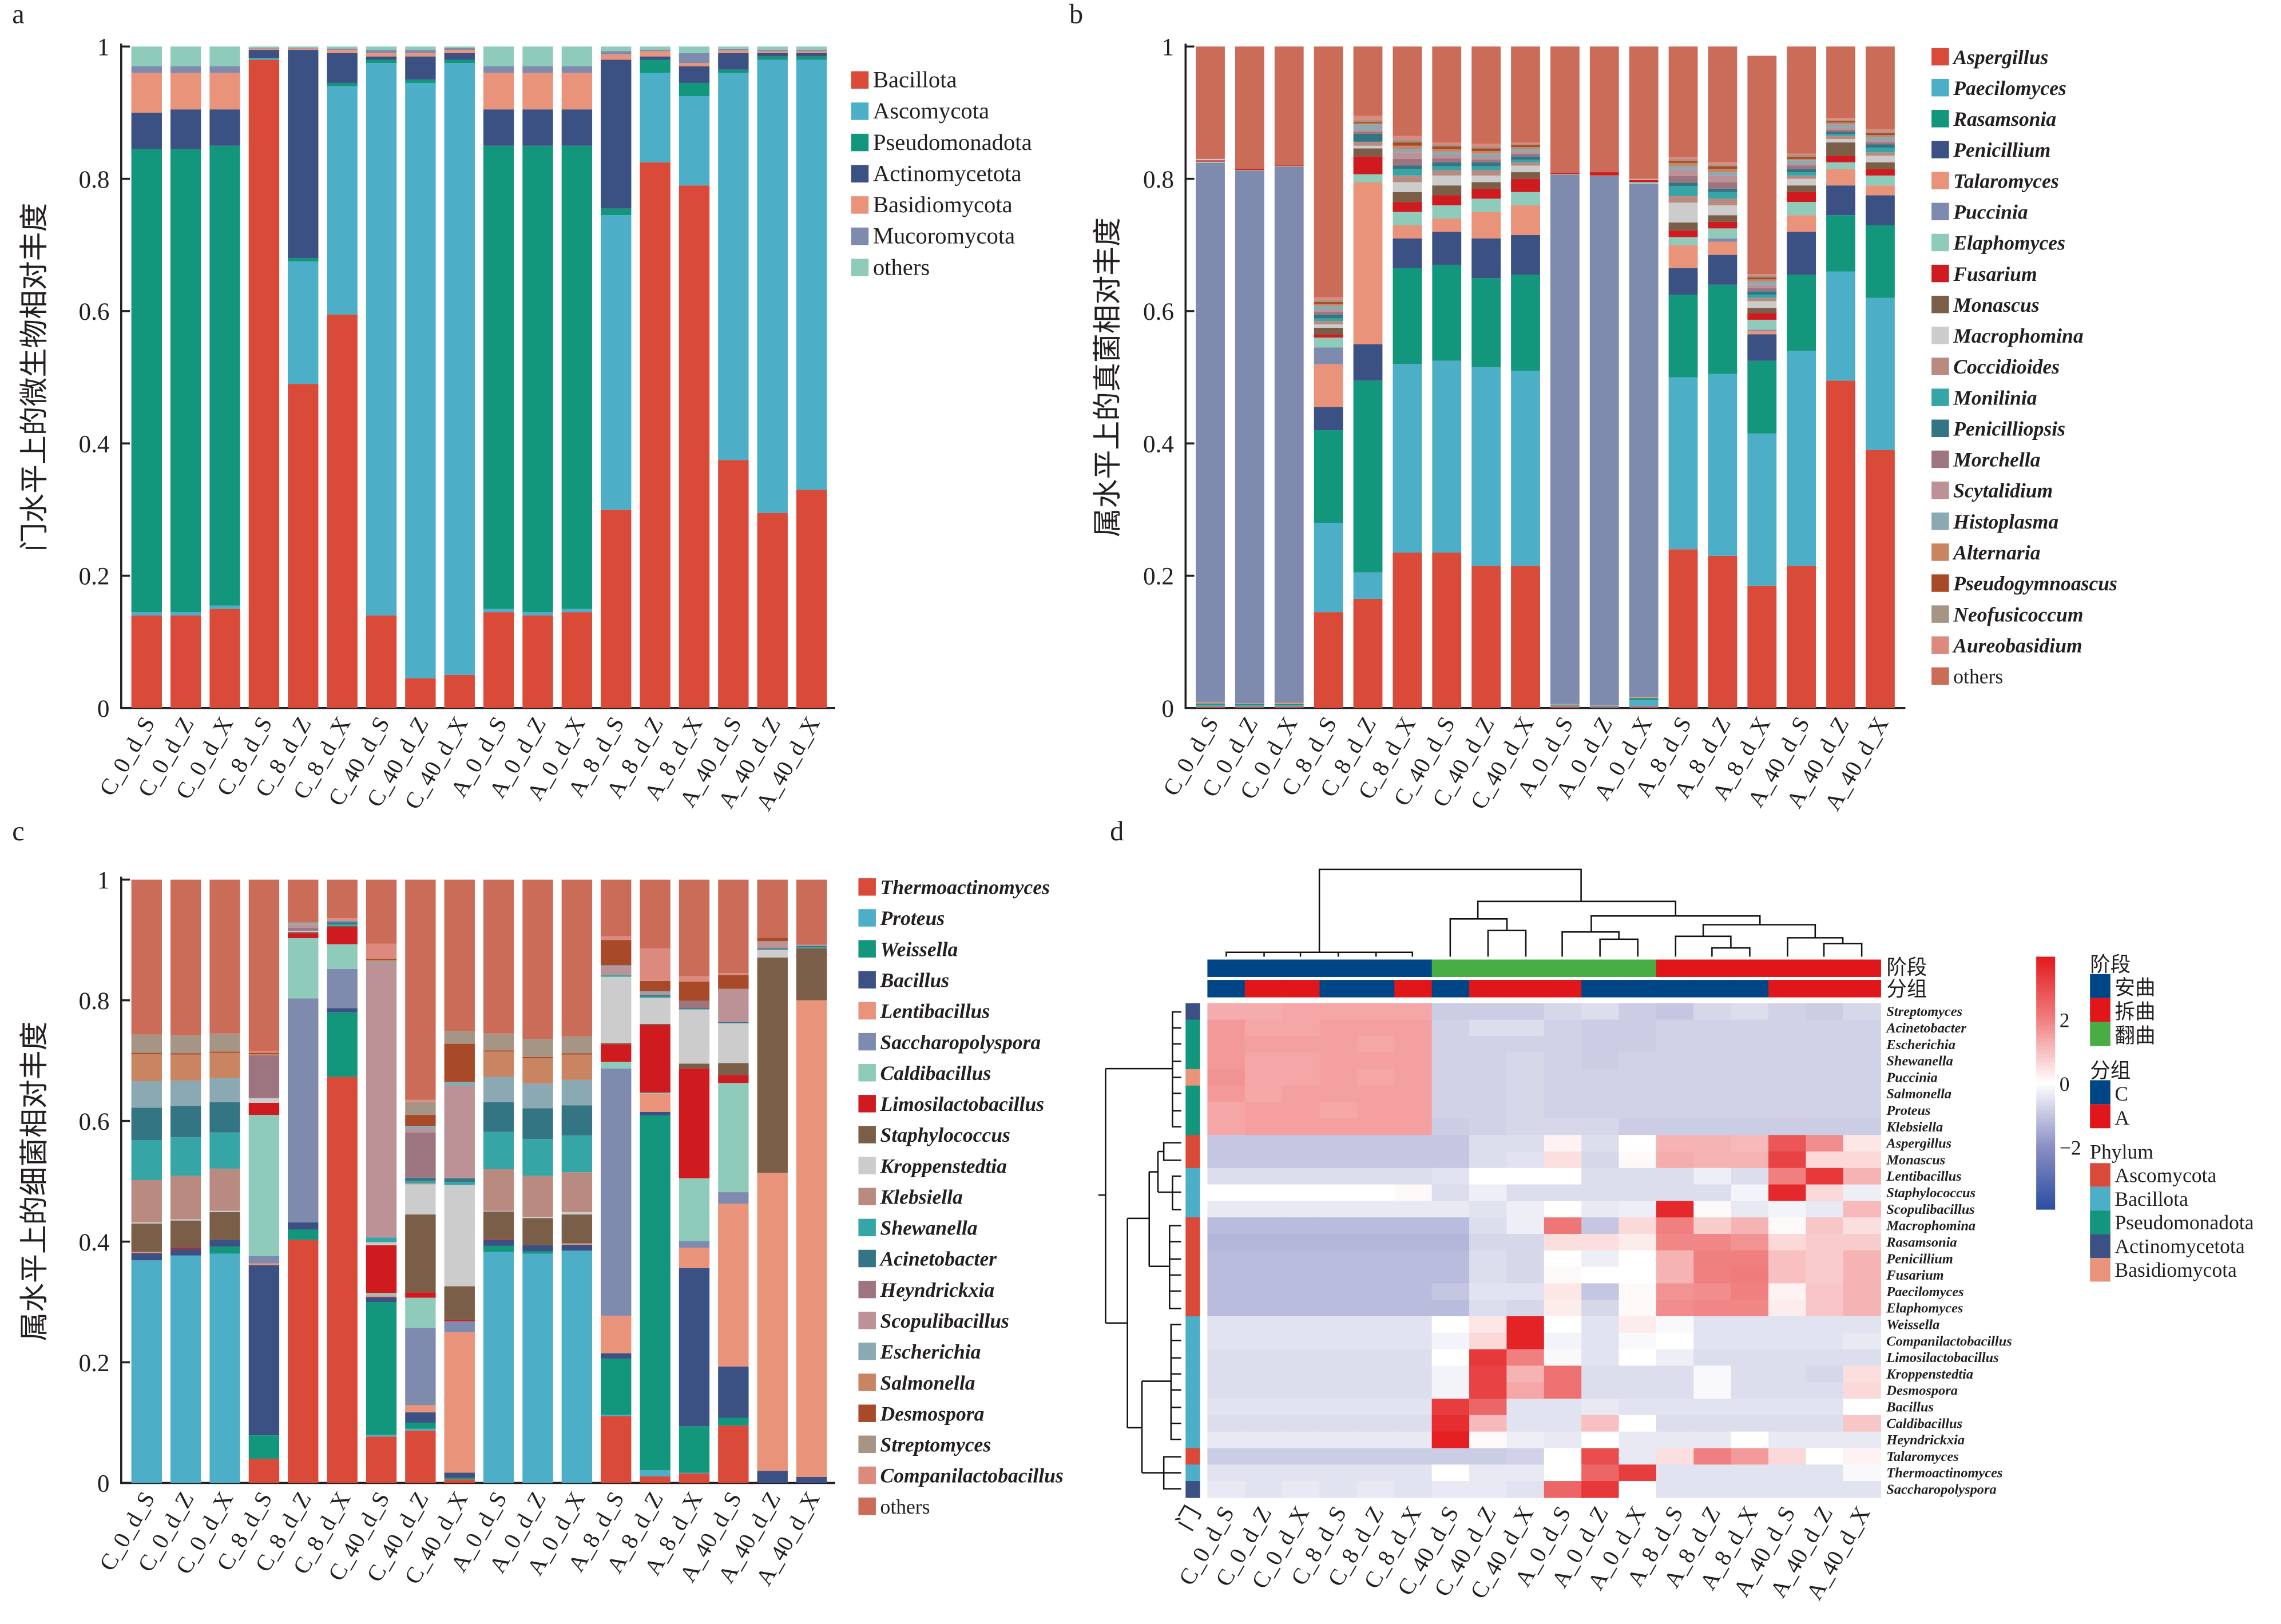 Image resolution: width=2281 pixels, height=1624 pixels. I want to click on stacked-bar-a-40-d-x, so click(811, 1181).